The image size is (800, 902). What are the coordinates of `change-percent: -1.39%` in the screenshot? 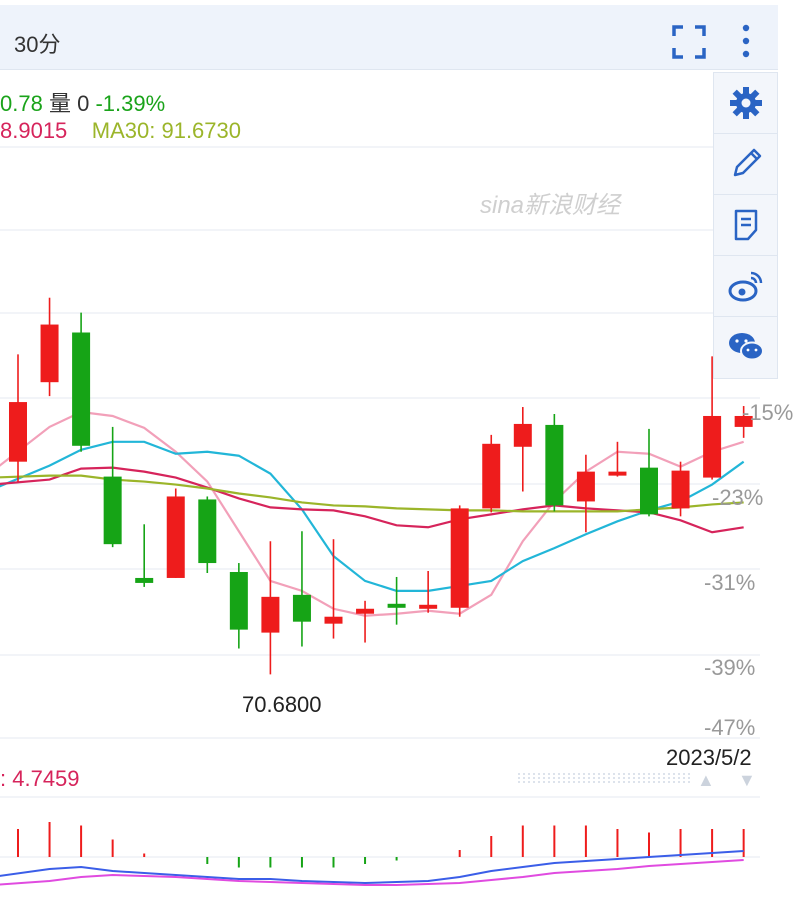 It's located at (130, 103).